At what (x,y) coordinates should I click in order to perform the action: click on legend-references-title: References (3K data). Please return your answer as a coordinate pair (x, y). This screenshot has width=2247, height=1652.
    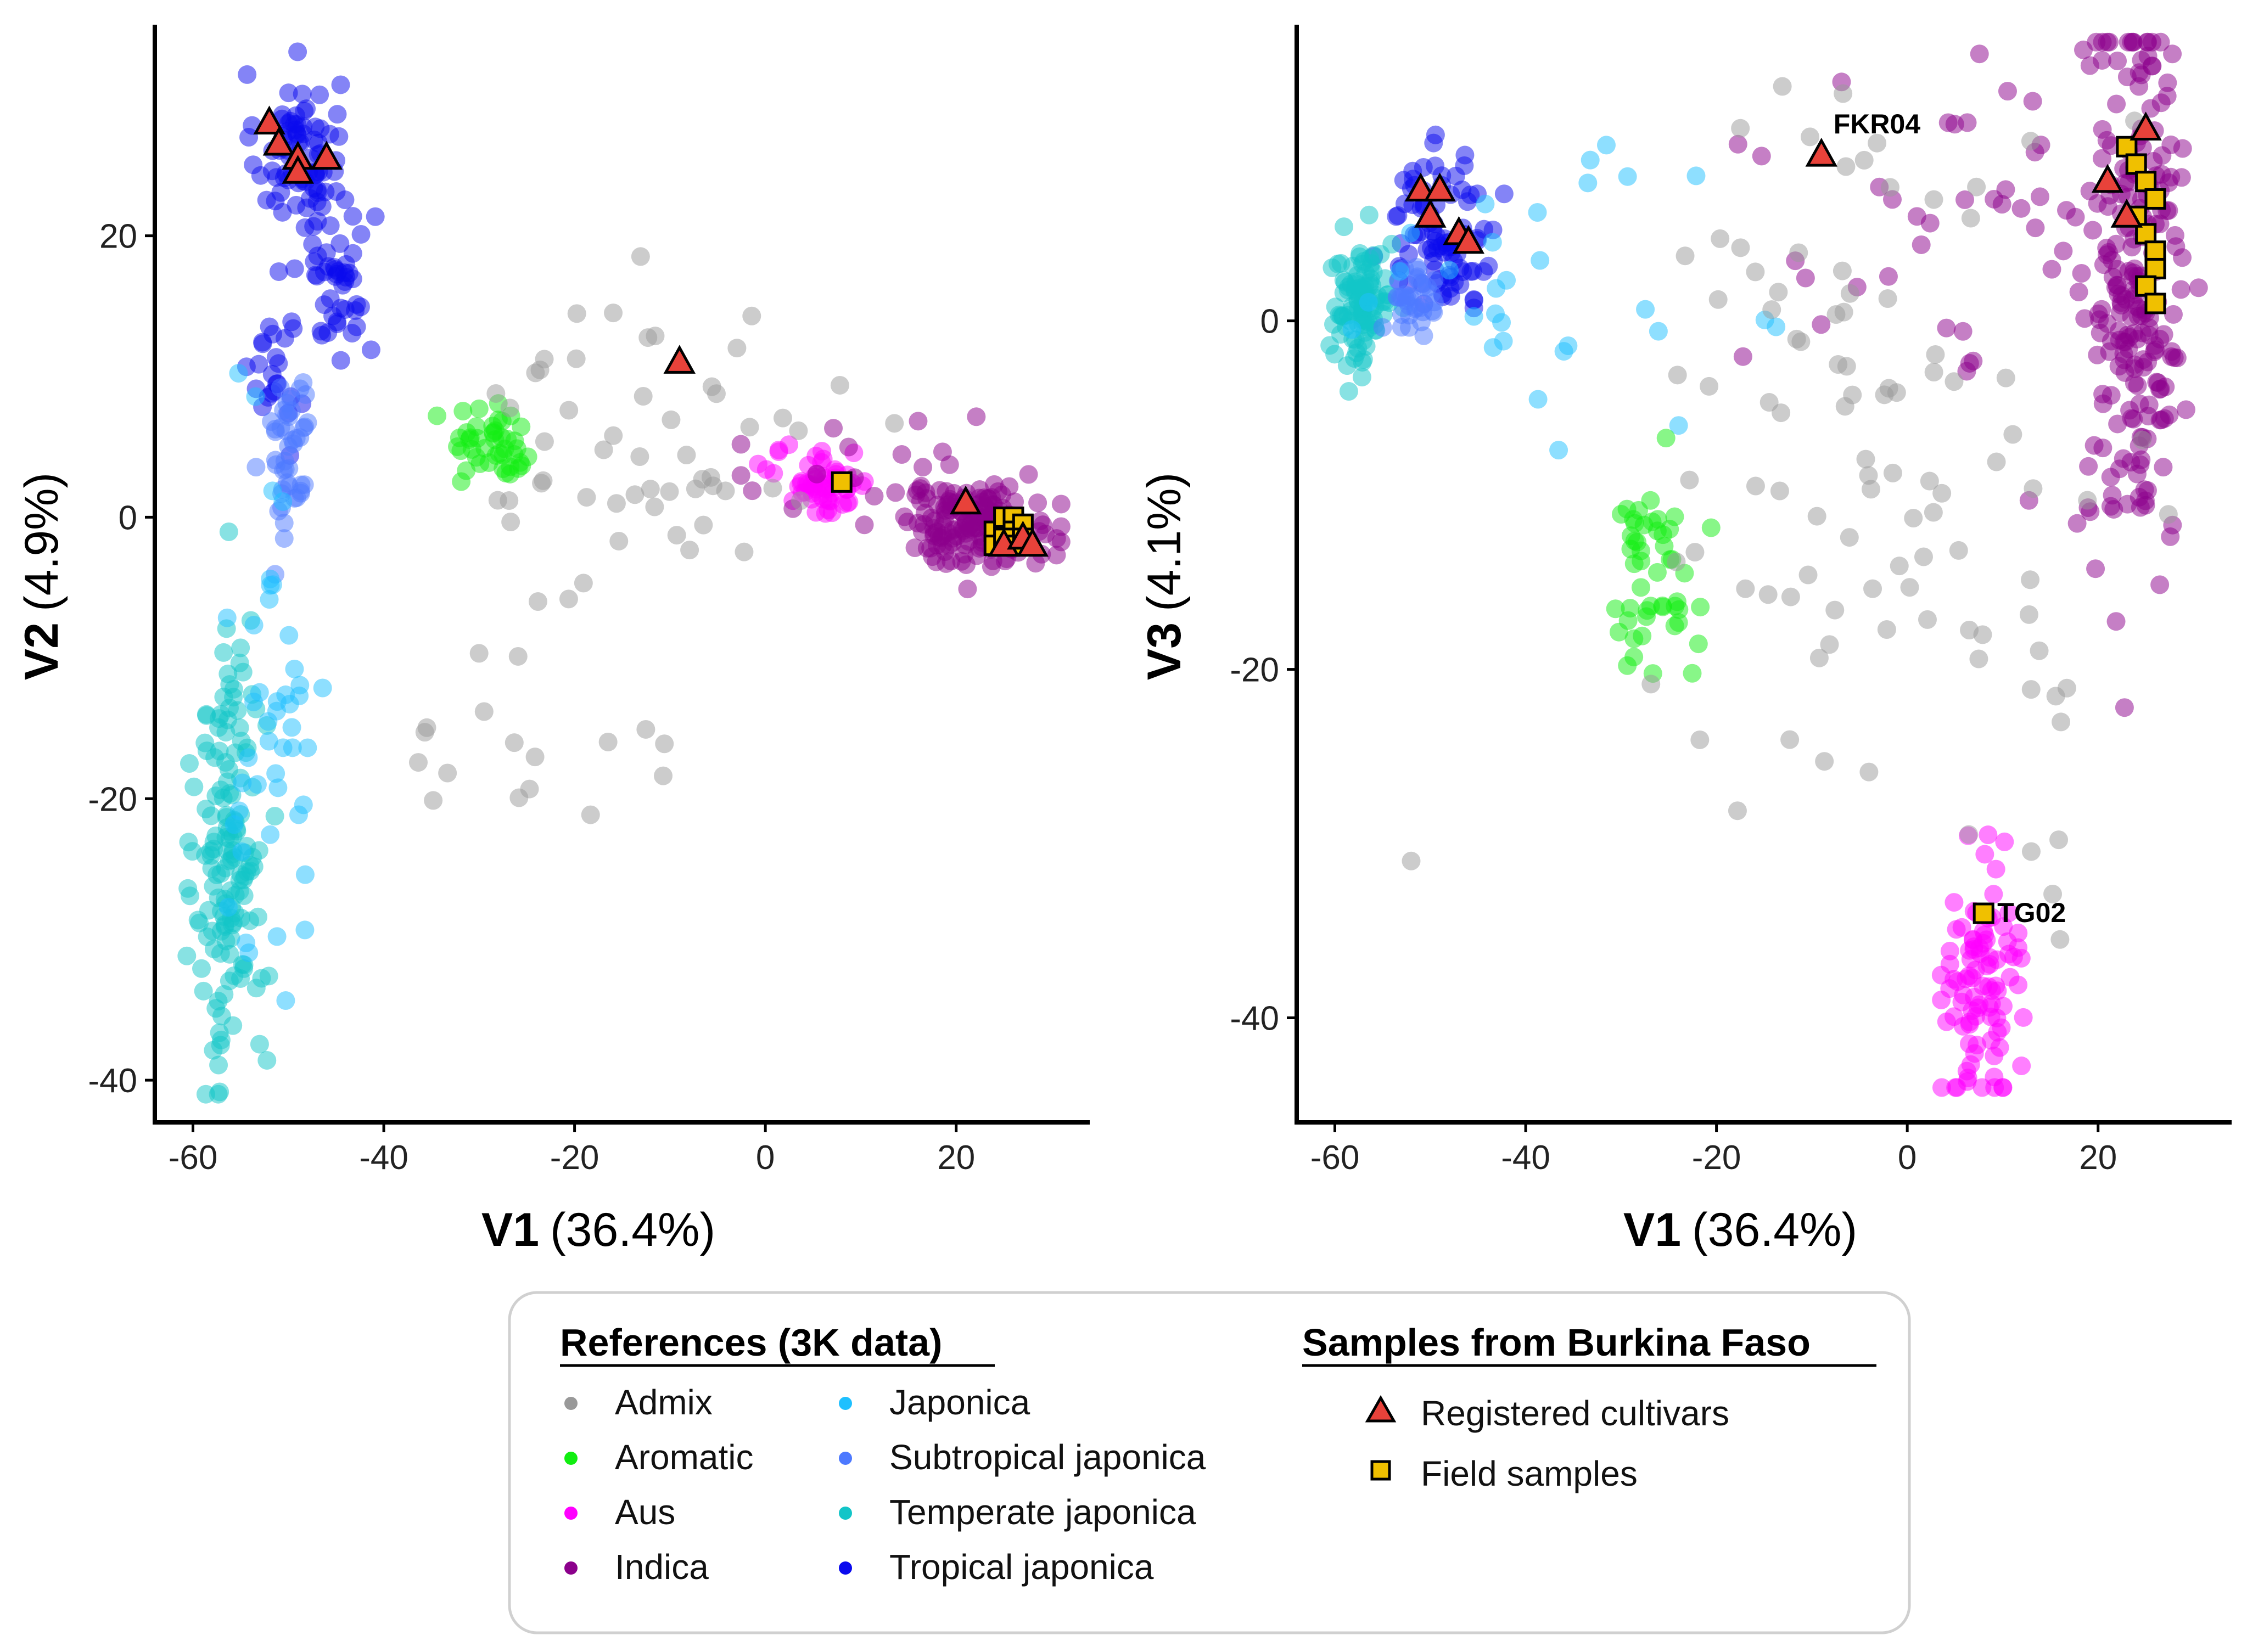
    Looking at the image, I should click on (751, 1342).